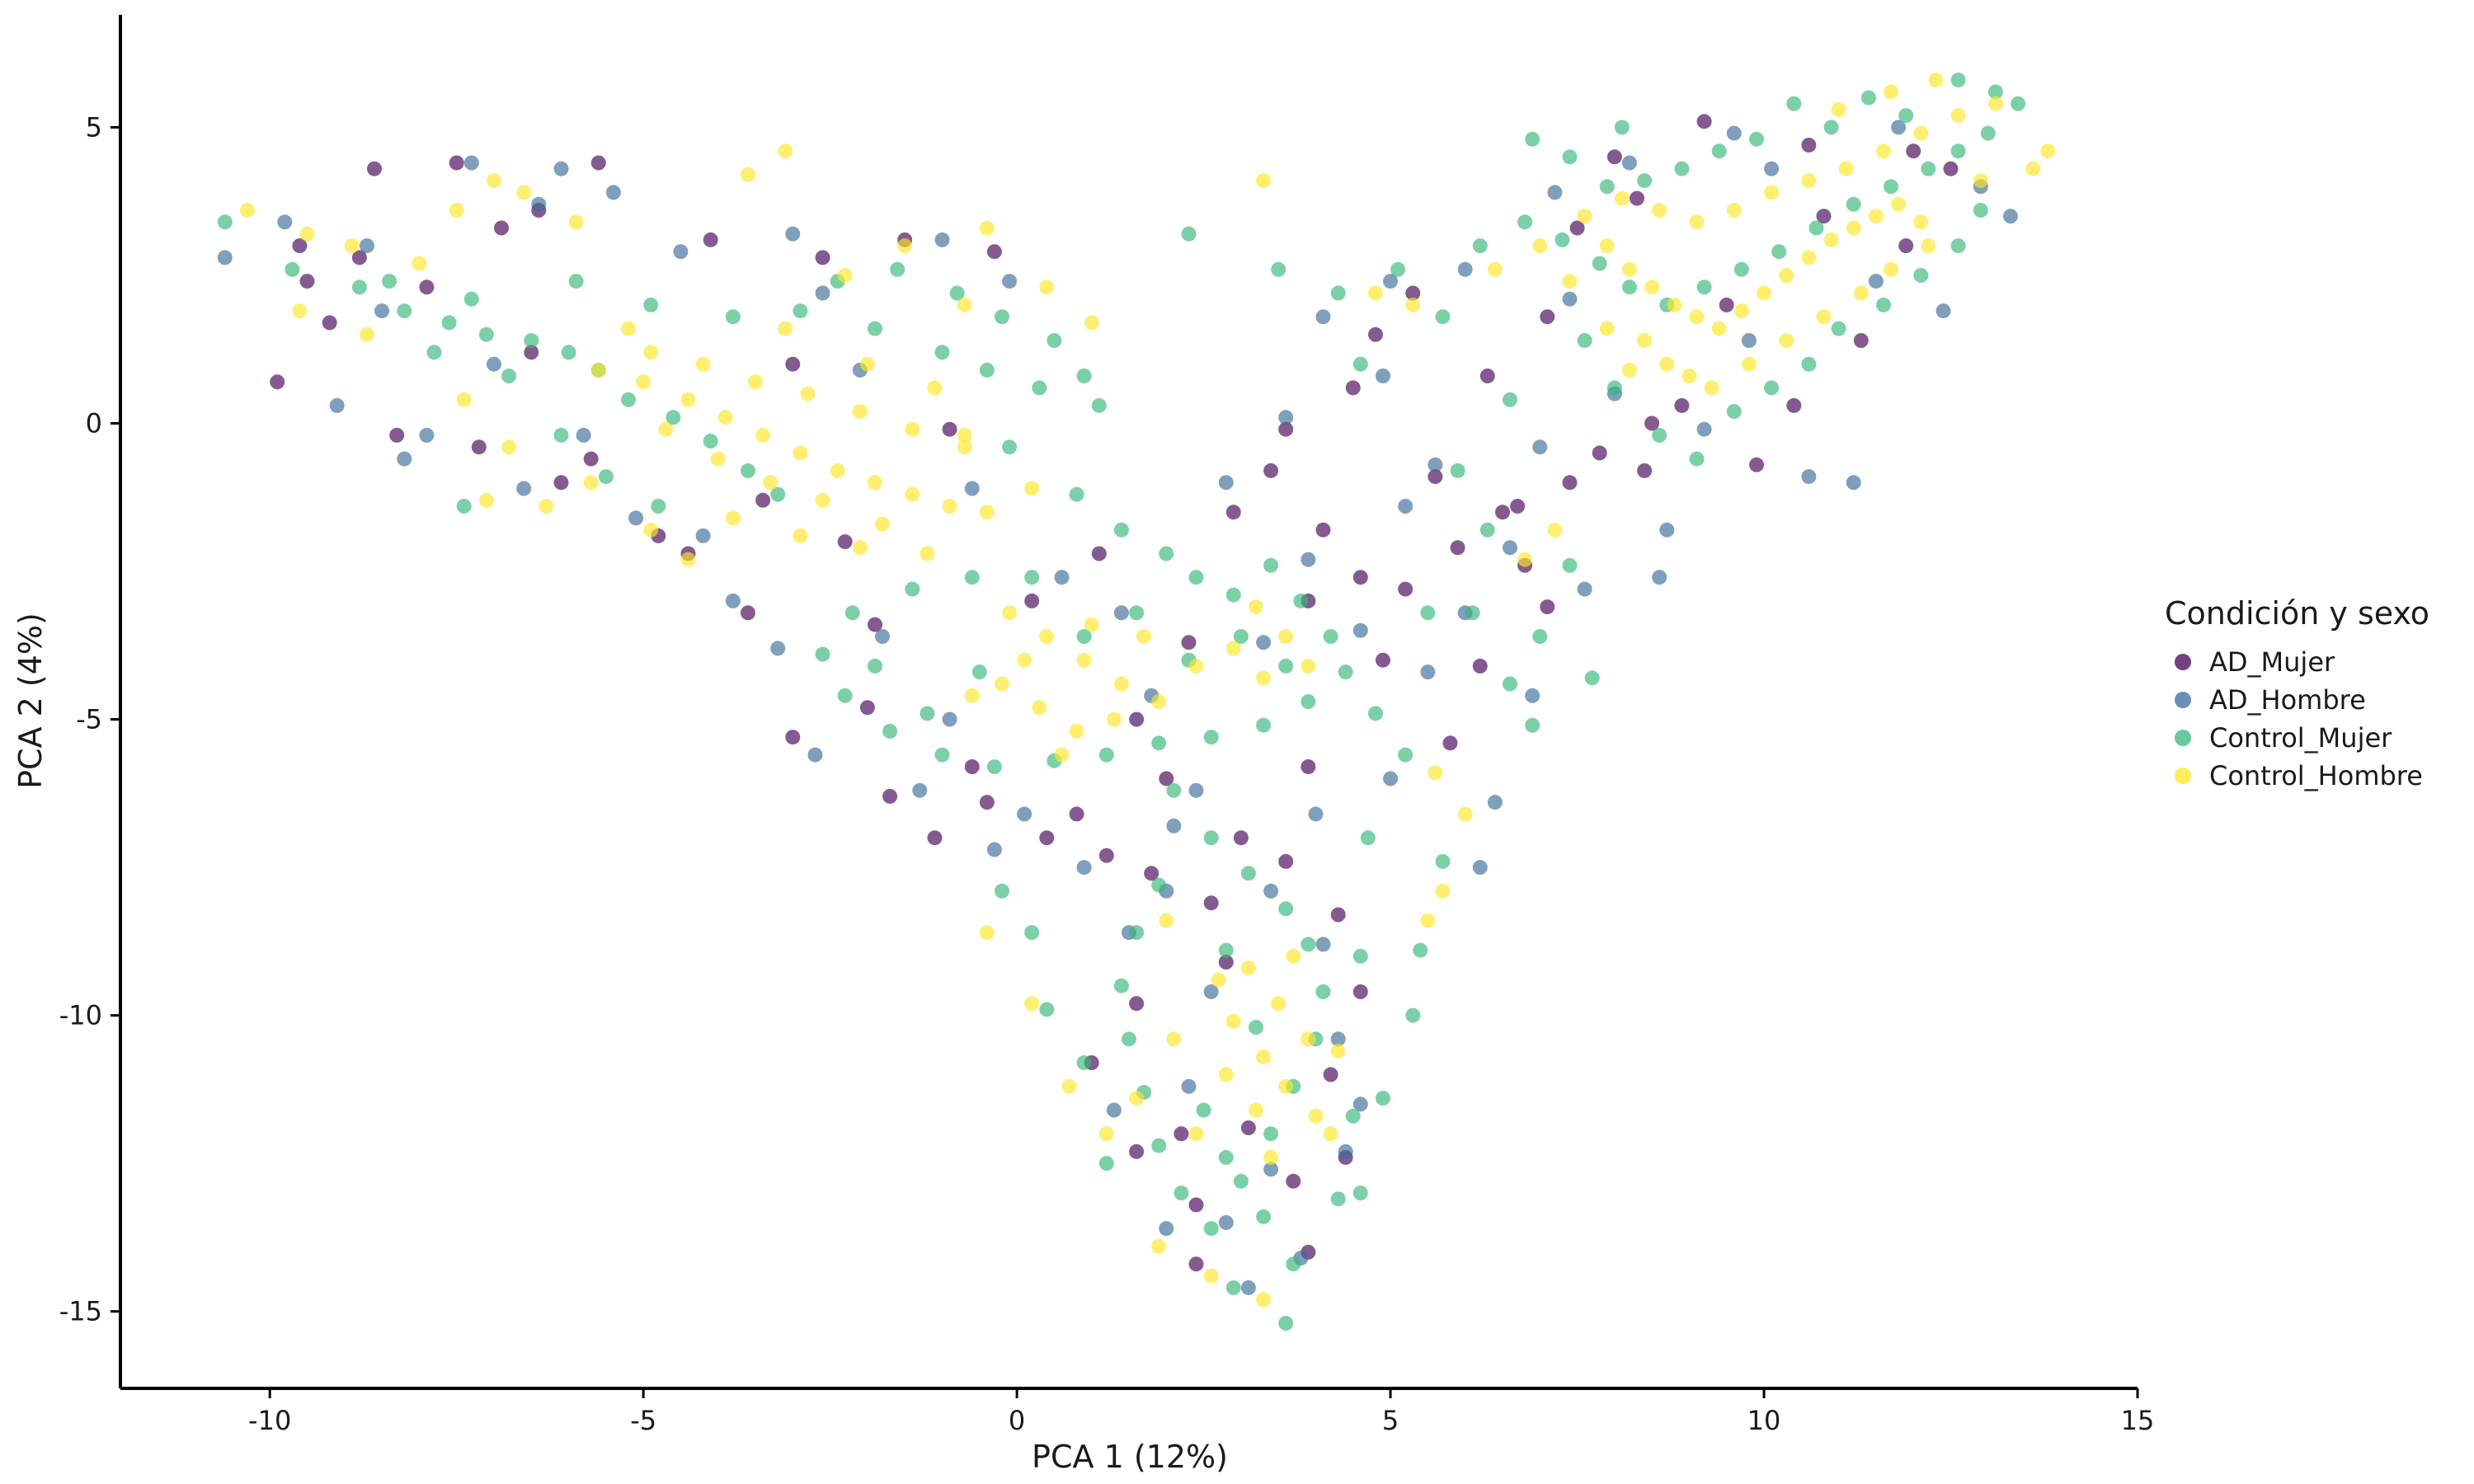 Image resolution: width=2474 pixels, height=1484 pixels. What do you see at coordinates (269, 1420) in the screenshot?
I see `x-tick-label: -10` at bounding box center [269, 1420].